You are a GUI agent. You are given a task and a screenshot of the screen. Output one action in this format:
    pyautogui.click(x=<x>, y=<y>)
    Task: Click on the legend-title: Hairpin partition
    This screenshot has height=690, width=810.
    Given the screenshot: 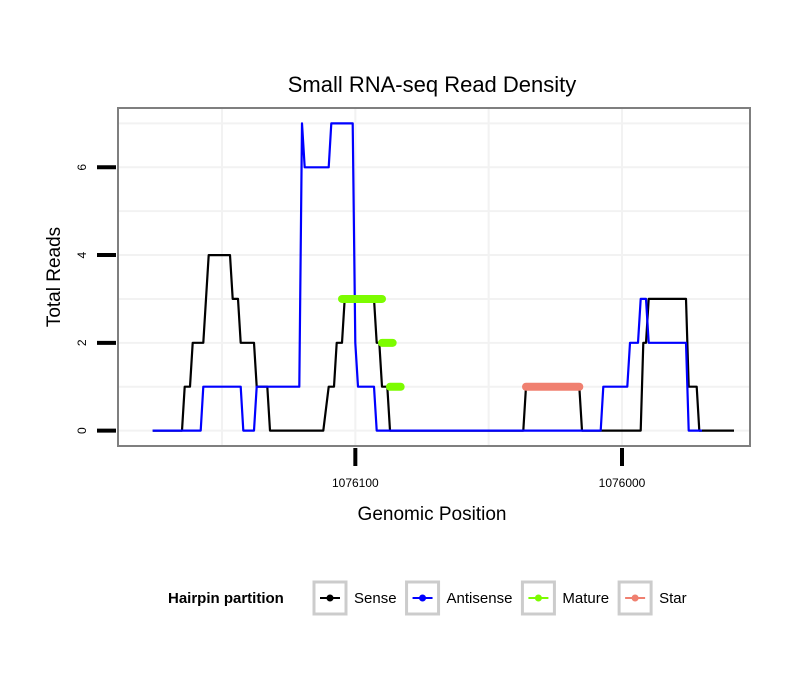 What is the action you would take?
    pyautogui.click(x=226, y=598)
    